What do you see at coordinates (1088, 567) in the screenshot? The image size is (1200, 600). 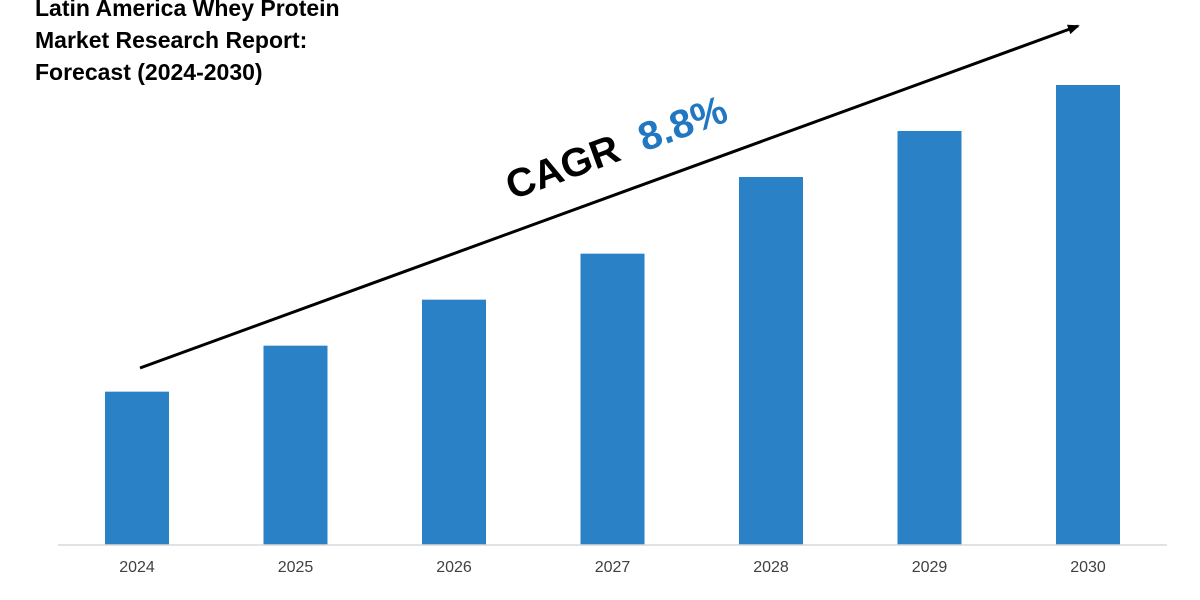 I see `x-tick-label-2030: 2030` at bounding box center [1088, 567].